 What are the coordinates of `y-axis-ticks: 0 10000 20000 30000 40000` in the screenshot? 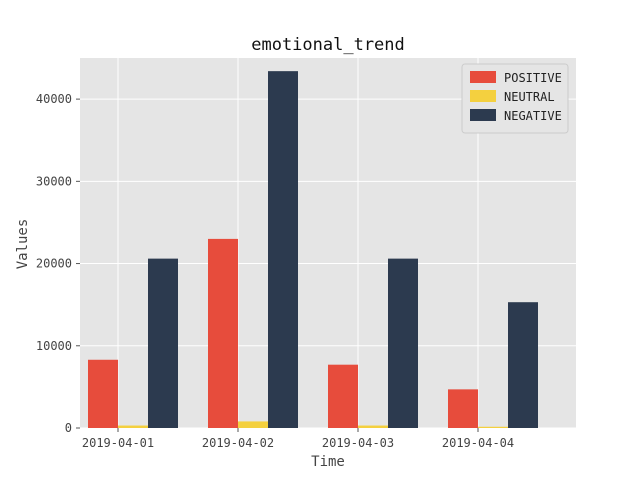 It's located at (58, 263).